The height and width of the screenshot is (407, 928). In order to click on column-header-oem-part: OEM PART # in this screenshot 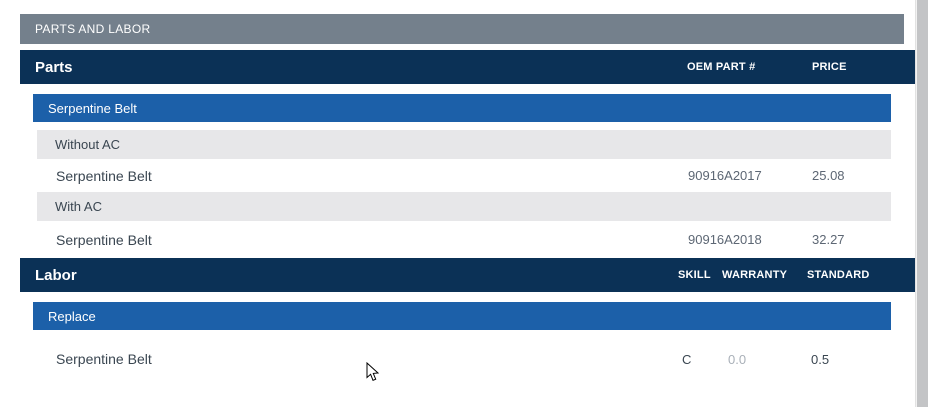, I will do `click(721, 67)`.